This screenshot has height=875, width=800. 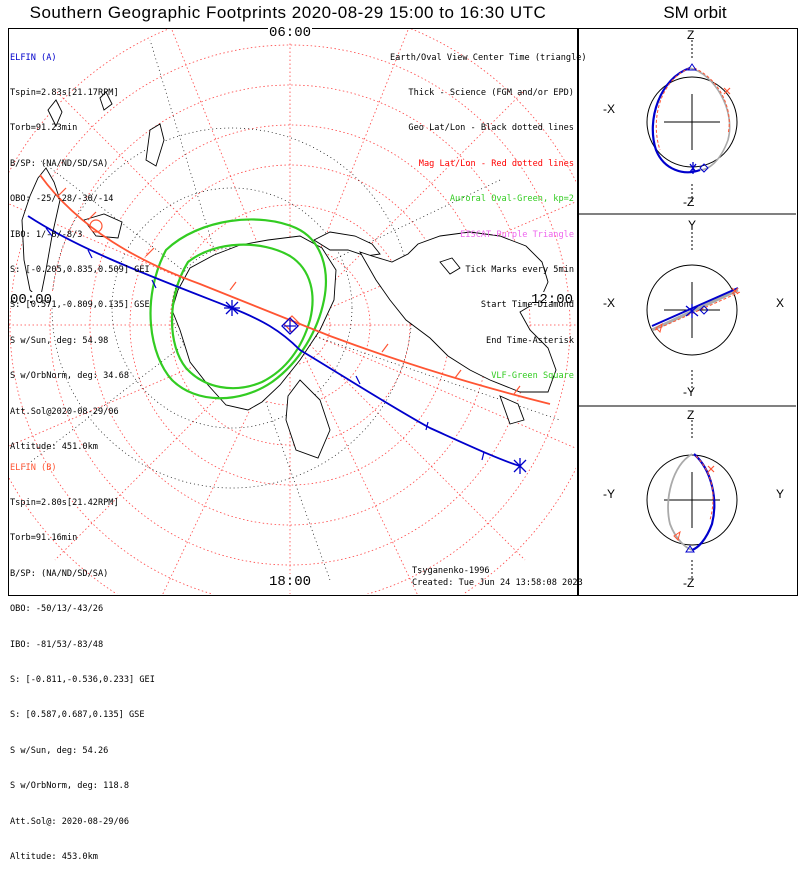 I want to click on legend-item: Mag Lat/Lon - Red dotted lines, so click(x=496, y=163).